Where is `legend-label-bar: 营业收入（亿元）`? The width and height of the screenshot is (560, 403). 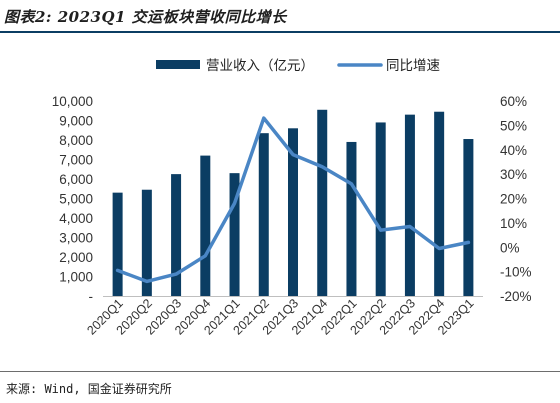
legend-label-bar: 营业收入（亿元） is located at coordinates (260, 66).